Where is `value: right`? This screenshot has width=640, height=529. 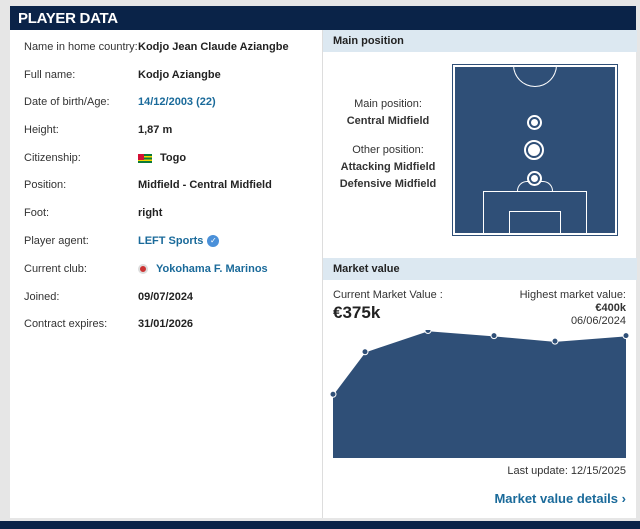 value: right is located at coordinates (150, 213).